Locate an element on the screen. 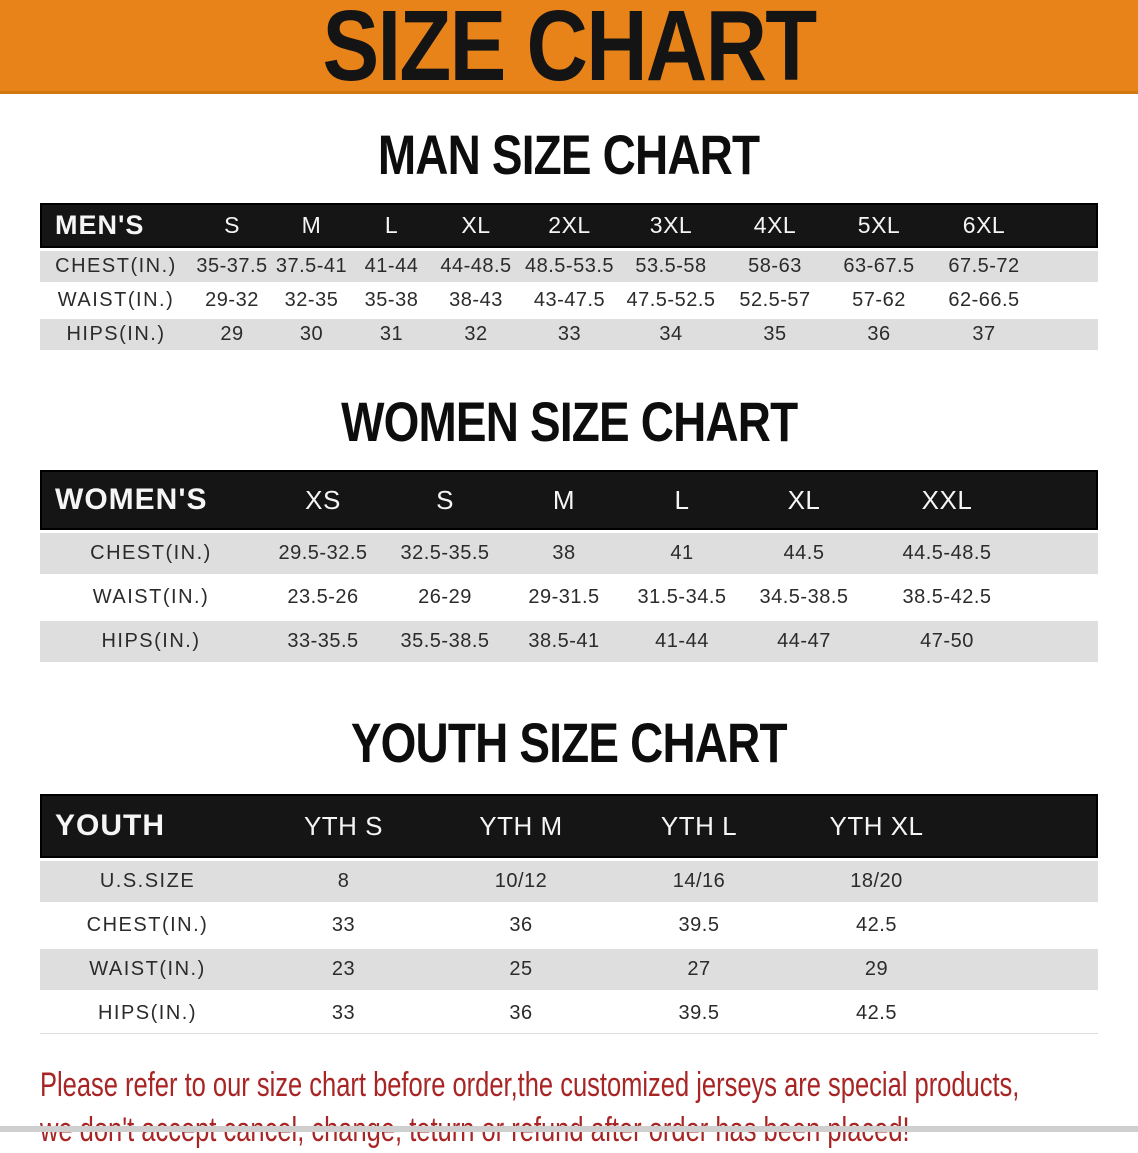  table-row: HIPS(IN.) 29 30 31 32 33 34 35 36 37 is located at coordinates (569, 334).